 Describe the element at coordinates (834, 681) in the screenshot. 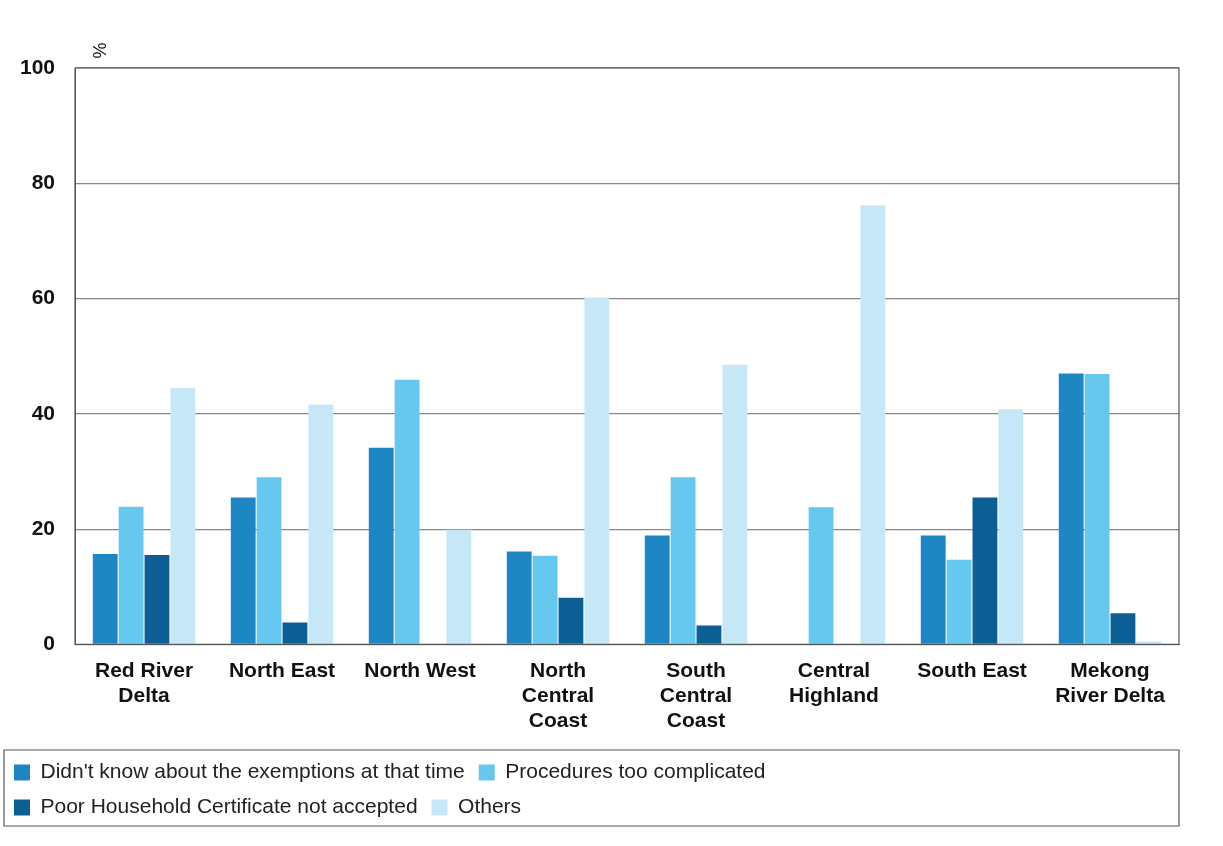

I see `x-tick-label: Central Highland` at that location.